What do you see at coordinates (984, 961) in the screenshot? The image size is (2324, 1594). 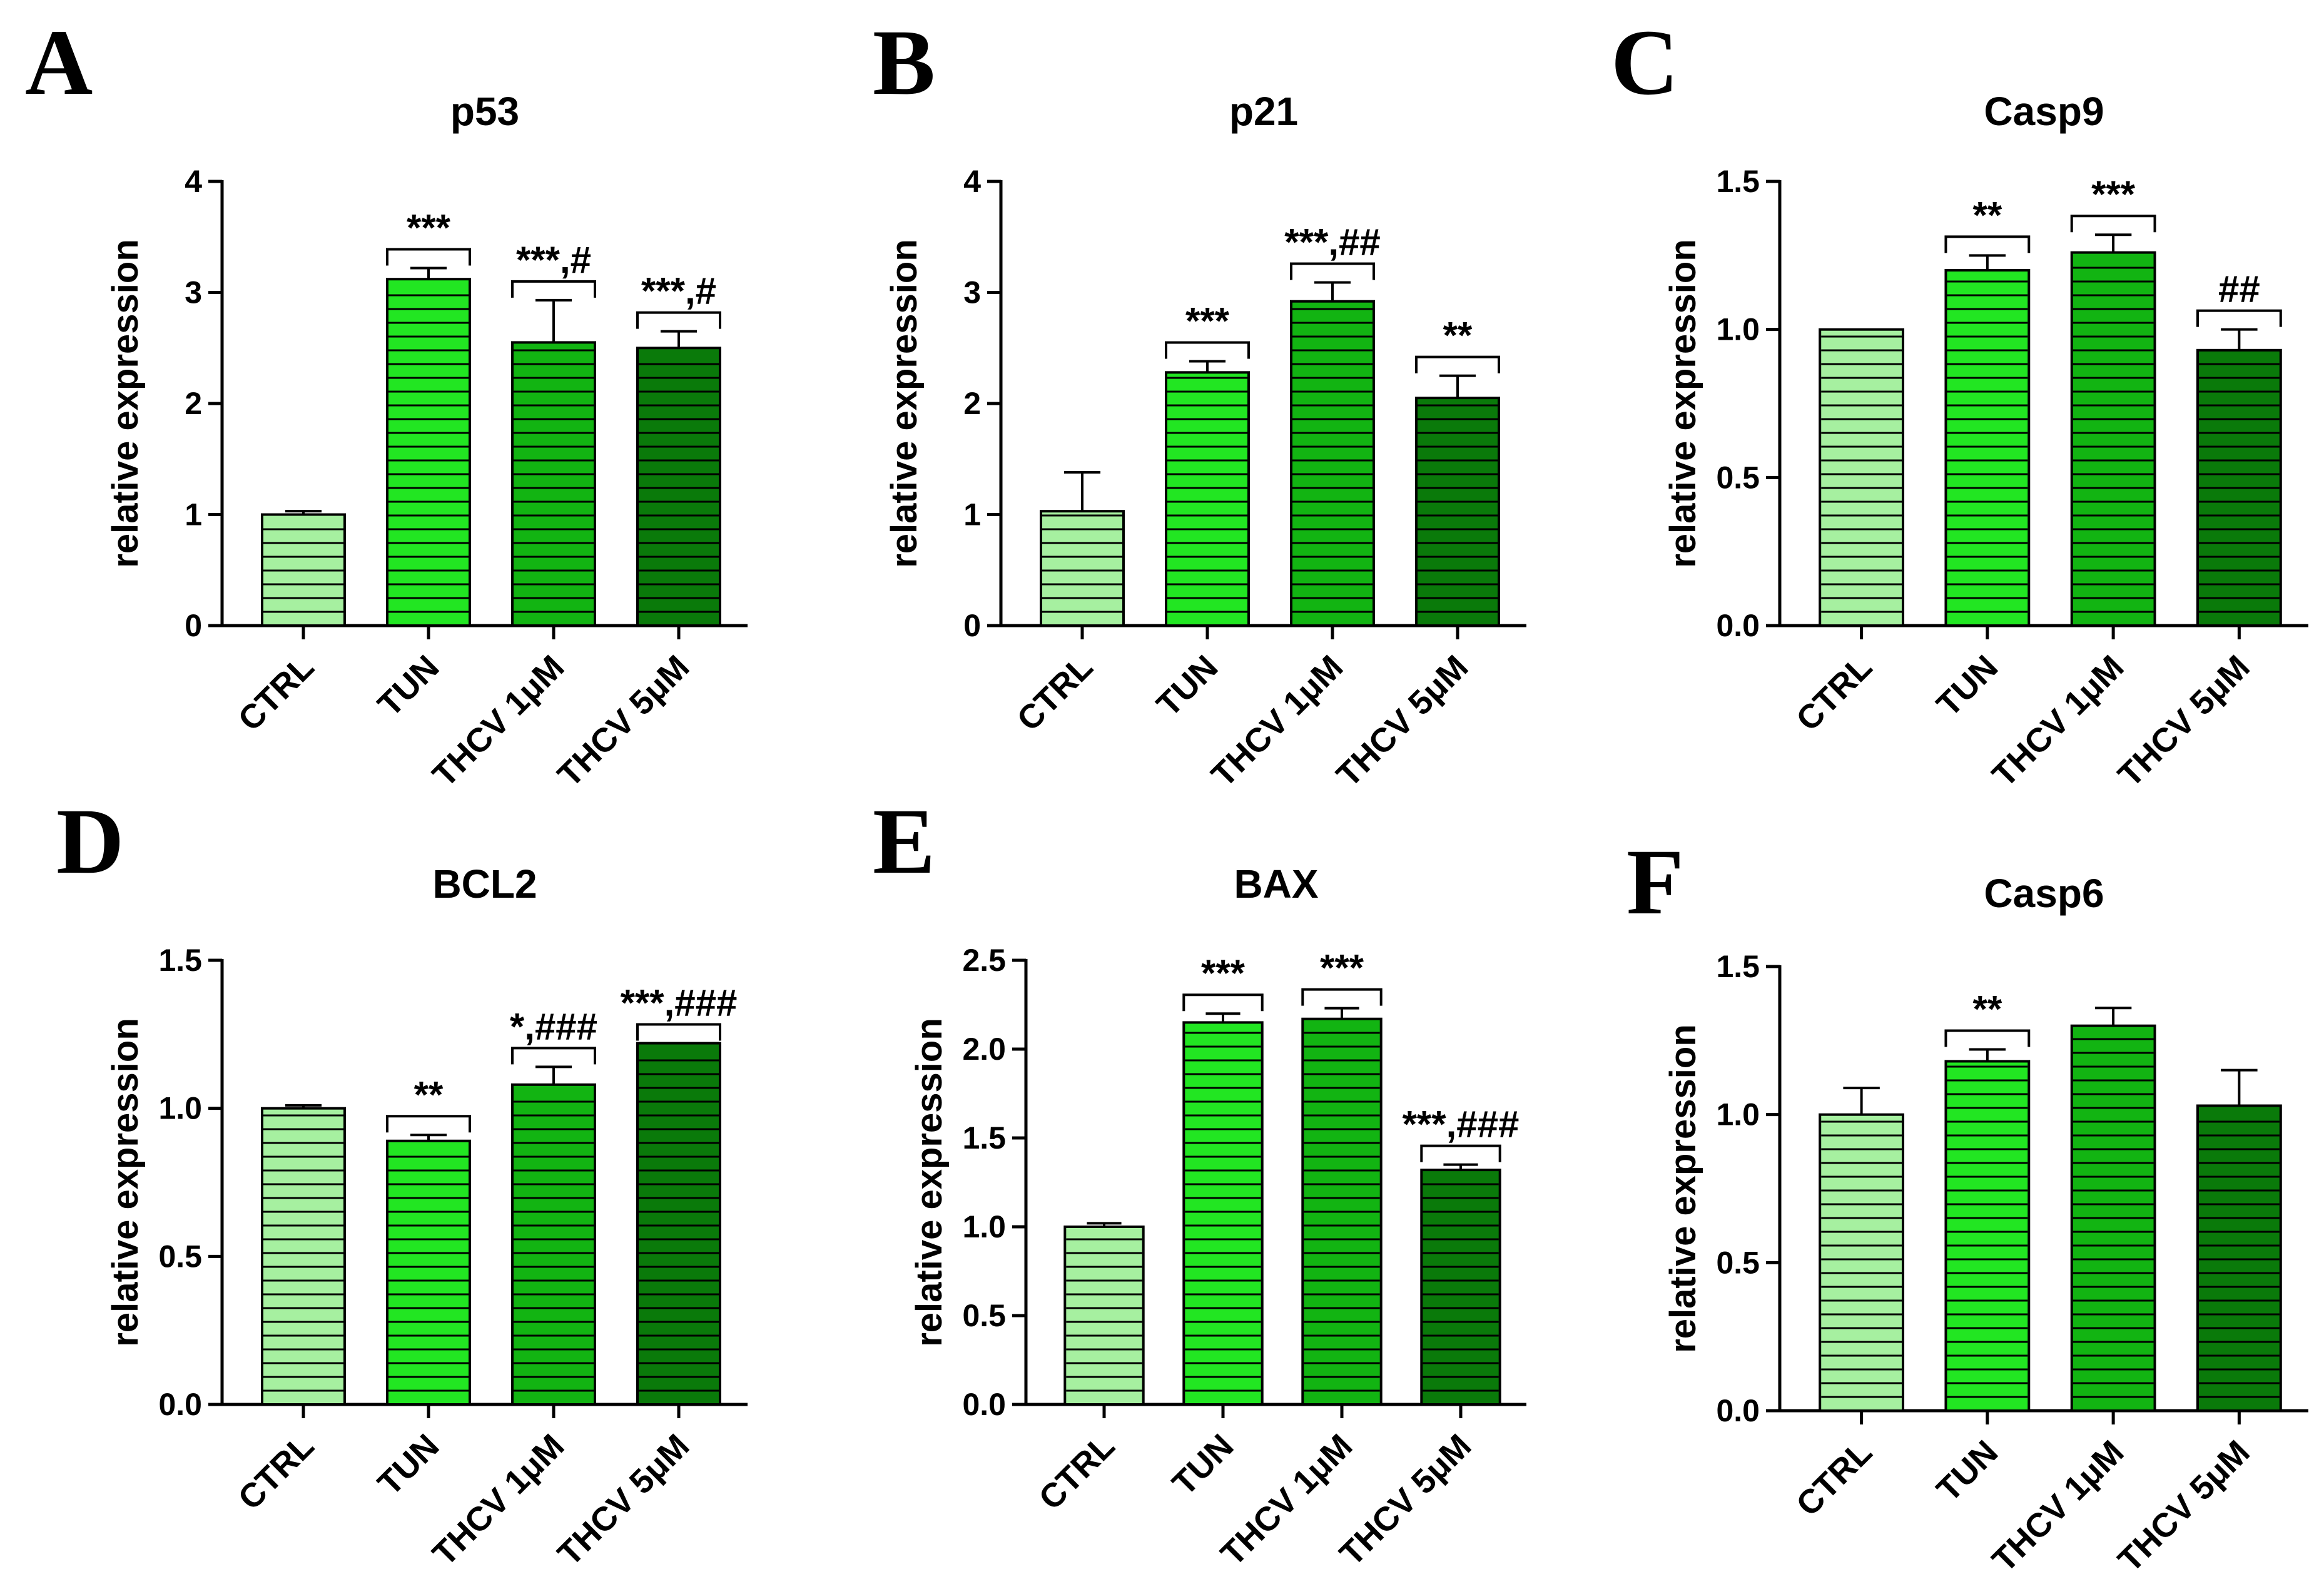 I see `y-tick-label: 2.5` at bounding box center [984, 961].